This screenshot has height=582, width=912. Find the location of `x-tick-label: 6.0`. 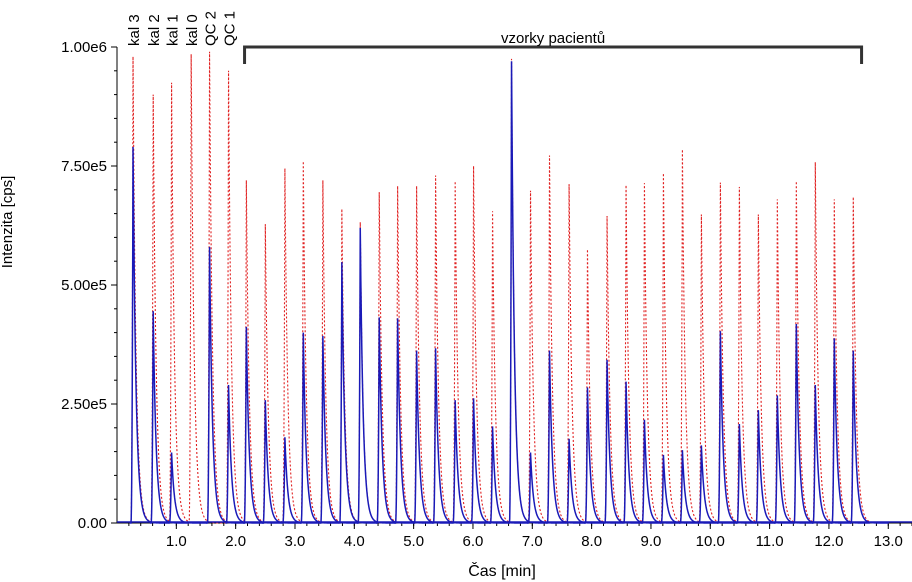

x-tick-label: 6.0 is located at coordinates (473, 541).